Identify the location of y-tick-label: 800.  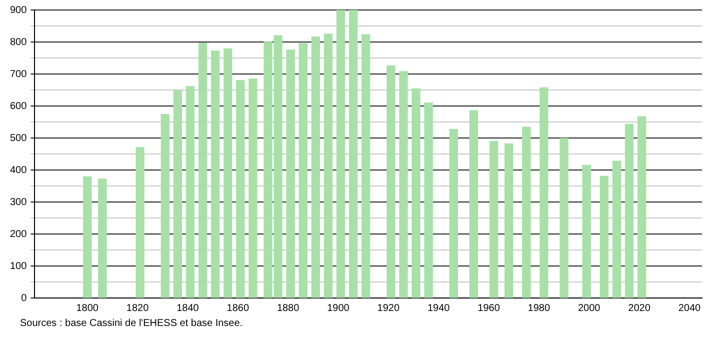
(19, 42).